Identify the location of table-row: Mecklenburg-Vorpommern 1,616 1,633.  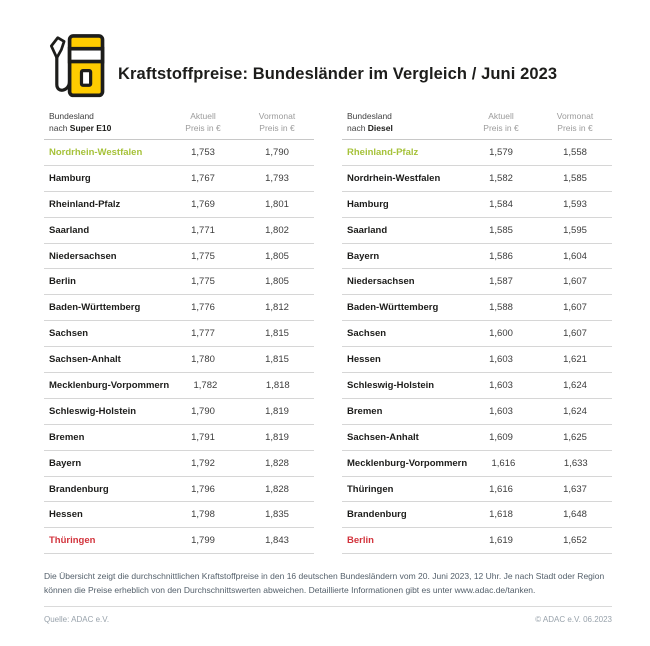
(477, 464).